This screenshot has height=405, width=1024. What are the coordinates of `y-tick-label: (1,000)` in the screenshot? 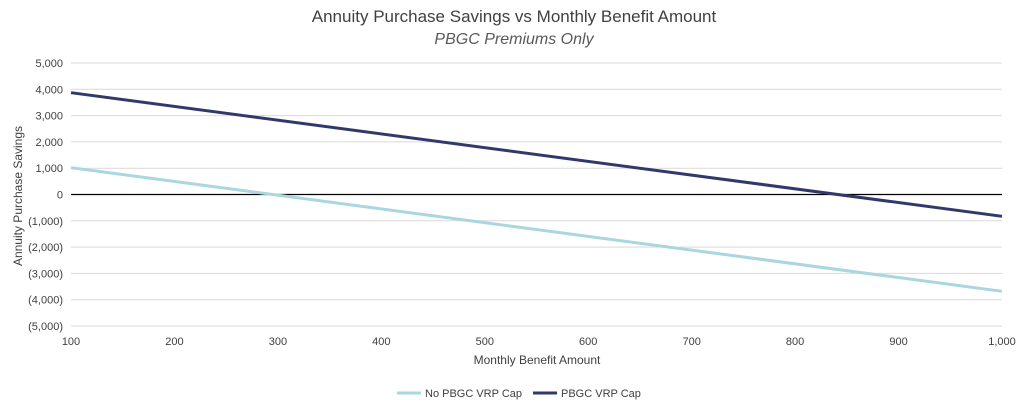 It's located at (45, 222).